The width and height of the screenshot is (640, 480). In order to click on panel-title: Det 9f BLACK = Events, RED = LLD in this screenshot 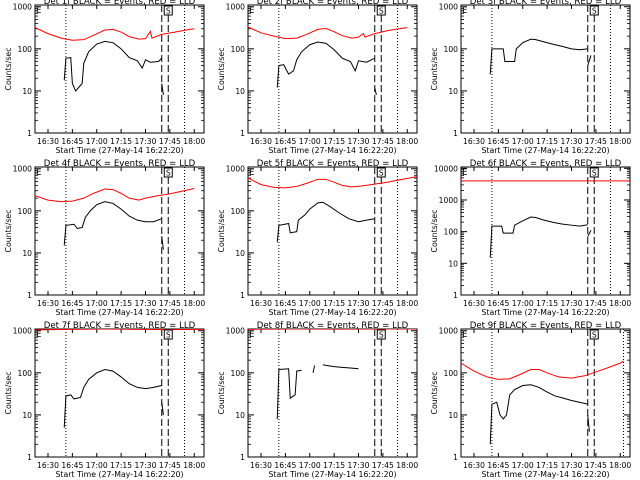, I will do `click(546, 326)`.